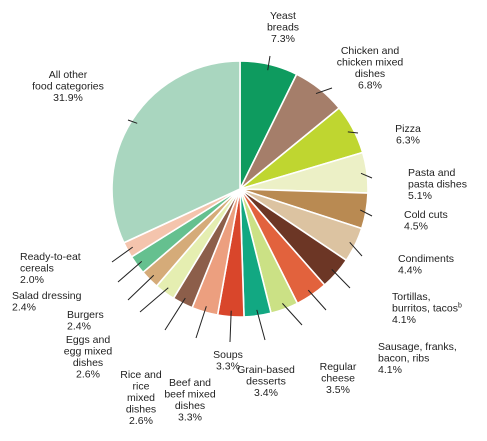  What do you see at coordinates (88, 375) in the screenshot?
I see `slice-value-eggs-and-egg-mixed-dishes: 2.6%` at bounding box center [88, 375].